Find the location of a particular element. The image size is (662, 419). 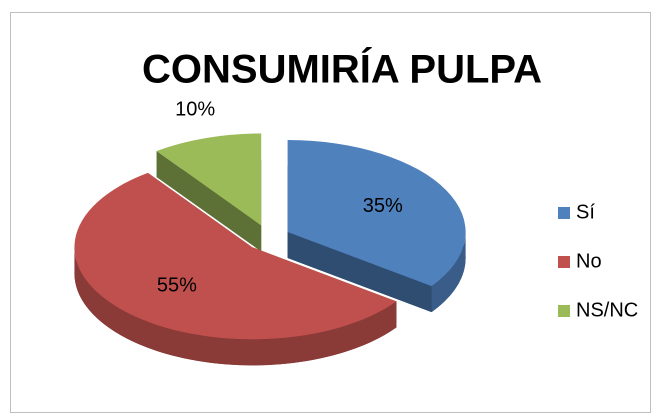

chart-title: CONSUMIRÍA PULPA is located at coordinates (342, 69).